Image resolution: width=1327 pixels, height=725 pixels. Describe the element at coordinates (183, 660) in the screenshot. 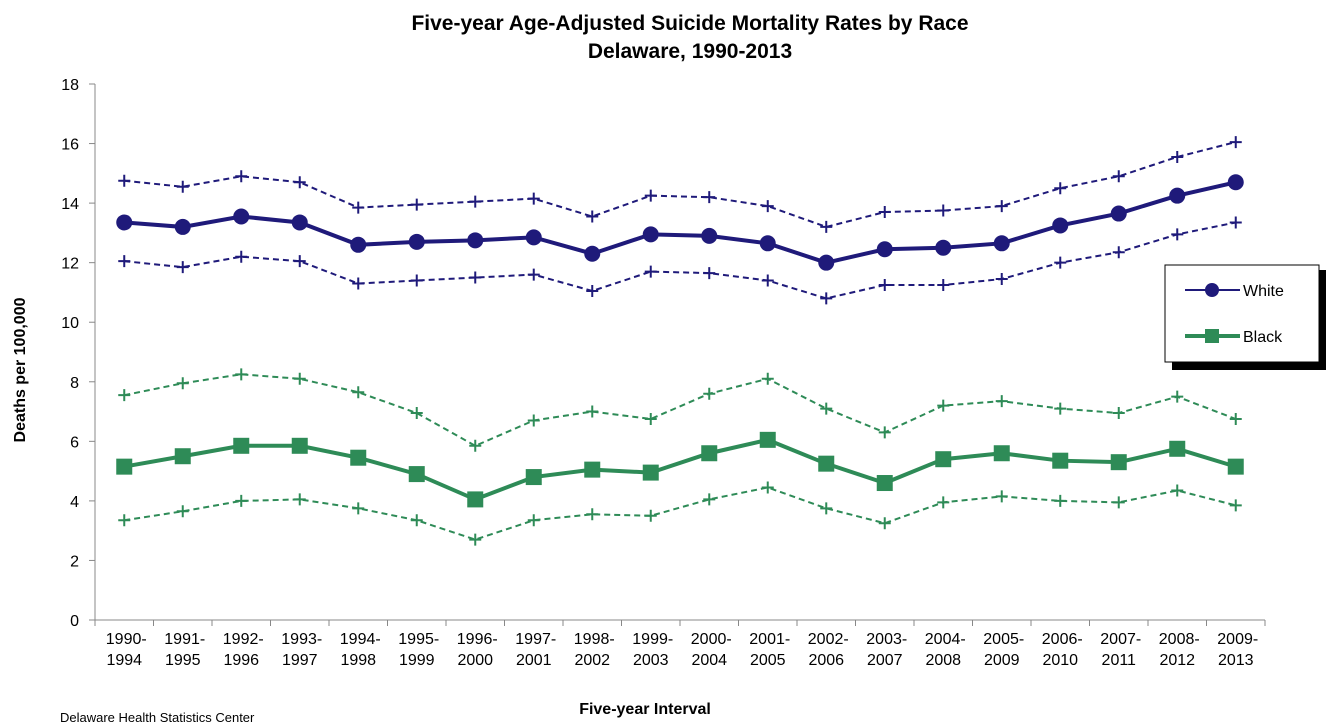

I see `x-tick-label: 1995` at that location.